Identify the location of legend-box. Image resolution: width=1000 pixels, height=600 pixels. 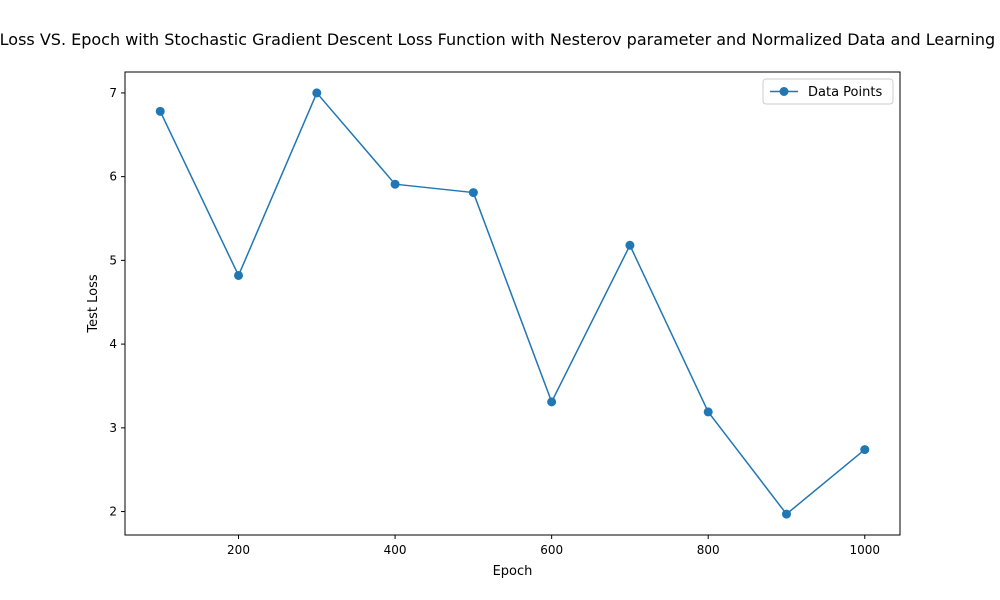
(828, 91).